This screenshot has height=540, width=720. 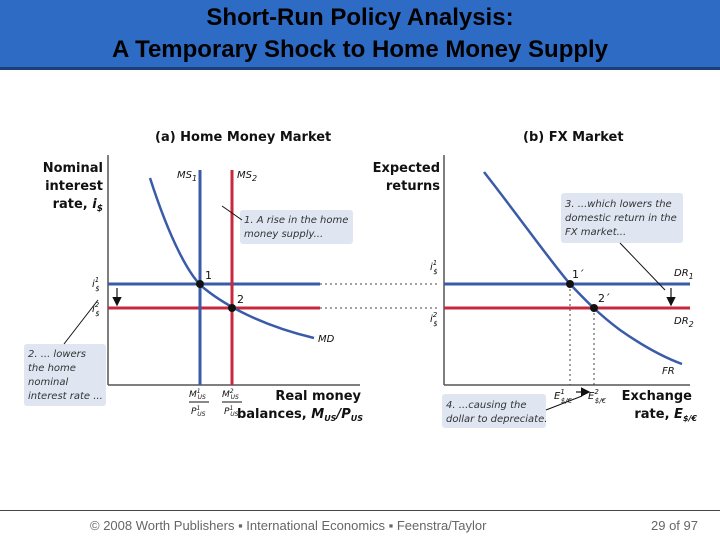 What do you see at coordinates (496, 419) in the screenshot?
I see `note-4-line-2: dollar to depreciate.` at bounding box center [496, 419].